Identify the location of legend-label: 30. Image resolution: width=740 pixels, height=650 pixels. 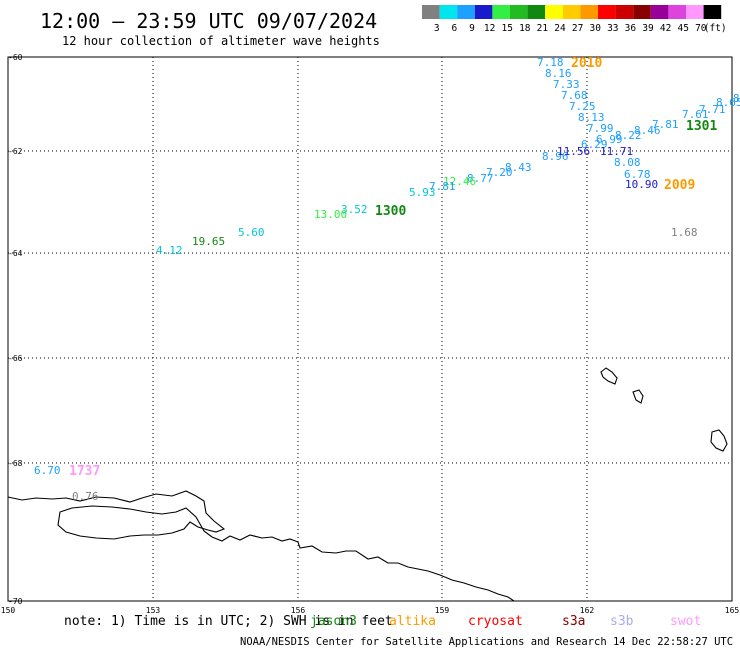
(595, 28).